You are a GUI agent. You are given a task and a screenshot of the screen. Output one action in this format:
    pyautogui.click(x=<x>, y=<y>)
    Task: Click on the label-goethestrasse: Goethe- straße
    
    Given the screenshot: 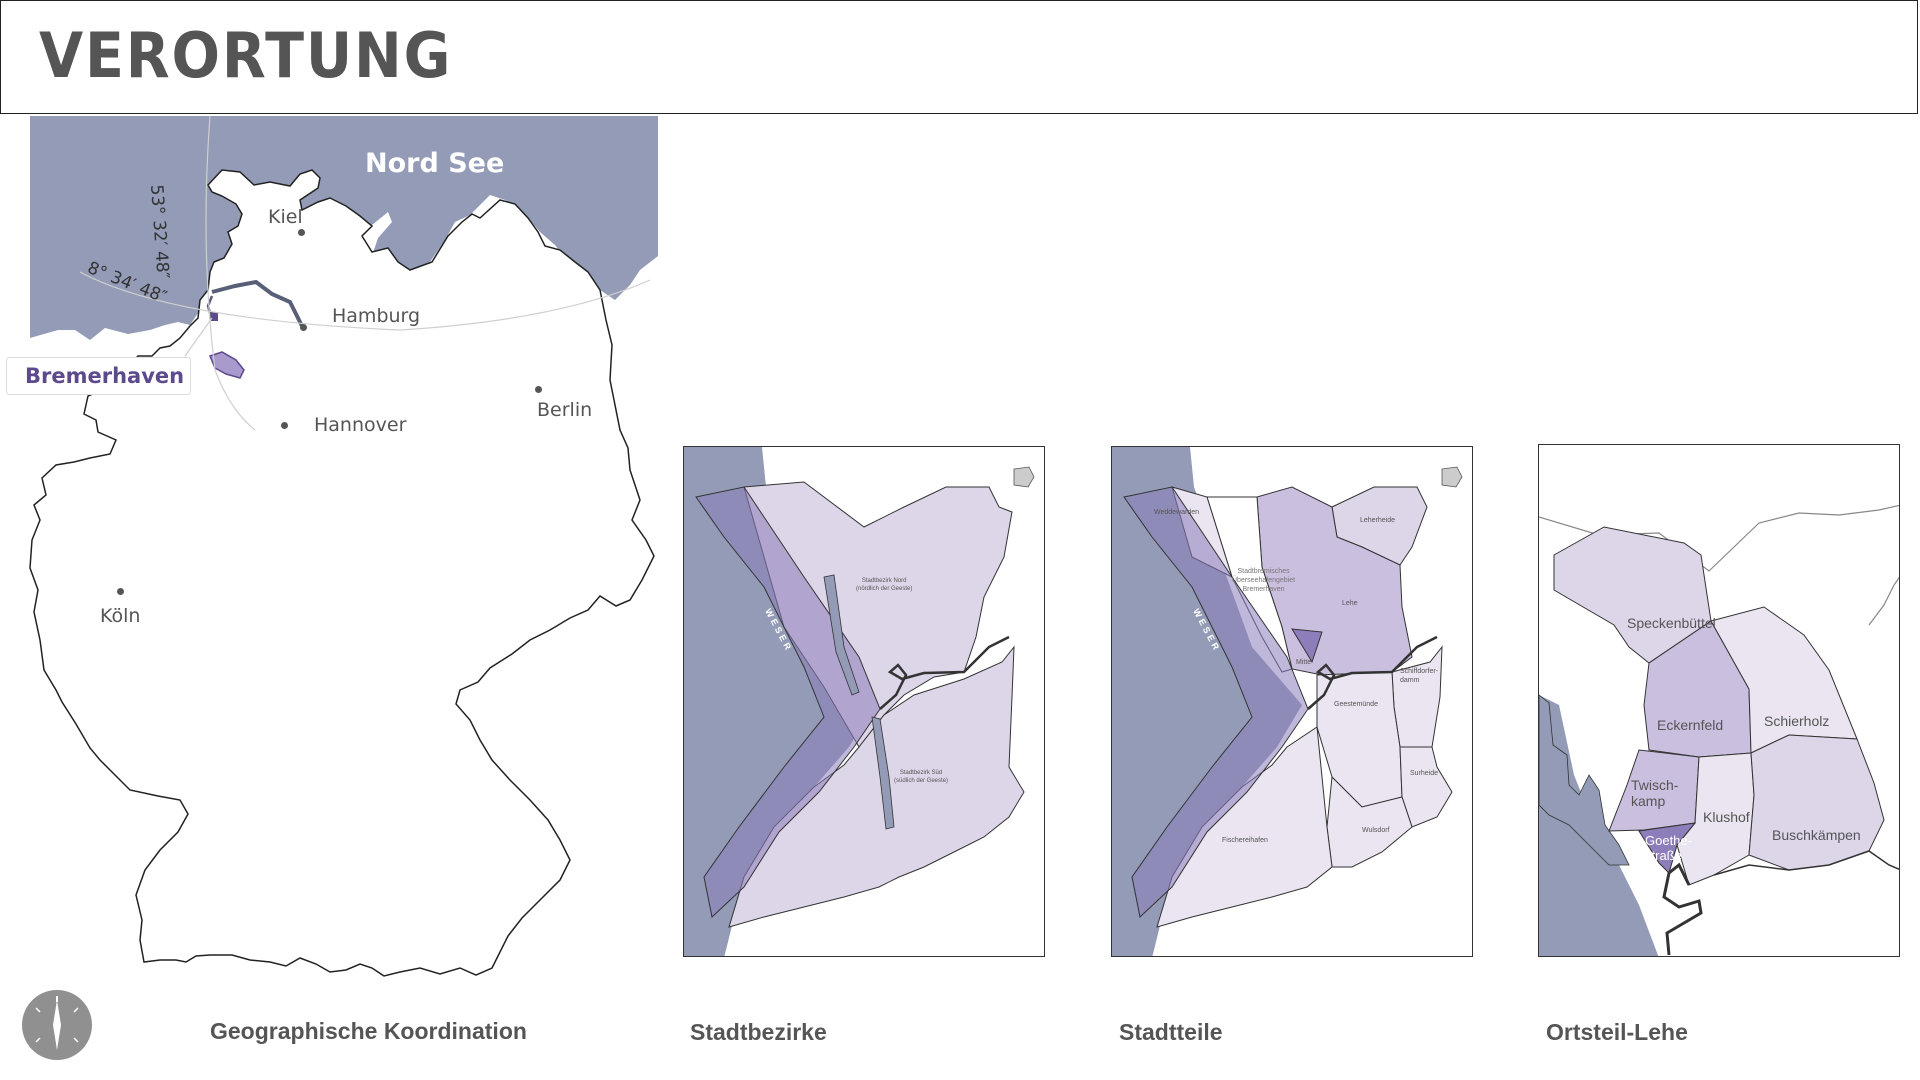 What is the action you would take?
    pyautogui.click(x=1668, y=848)
    